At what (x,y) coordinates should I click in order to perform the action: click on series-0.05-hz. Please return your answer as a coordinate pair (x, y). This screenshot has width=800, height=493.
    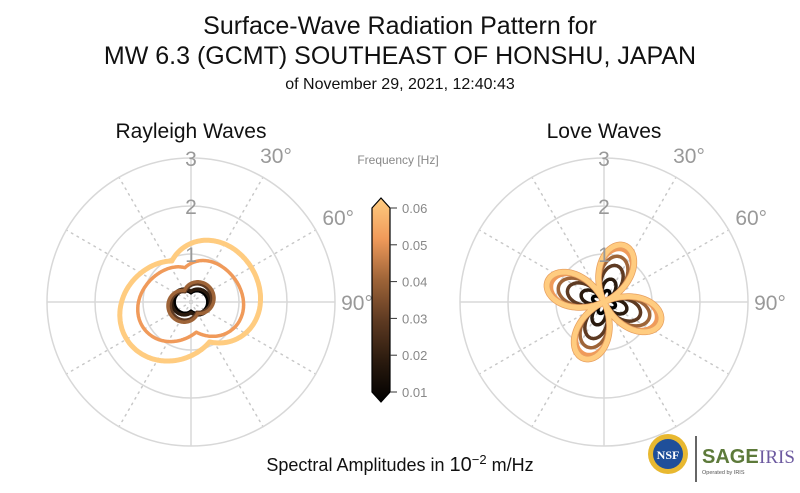
    Looking at the image, I should click on (191, 301).